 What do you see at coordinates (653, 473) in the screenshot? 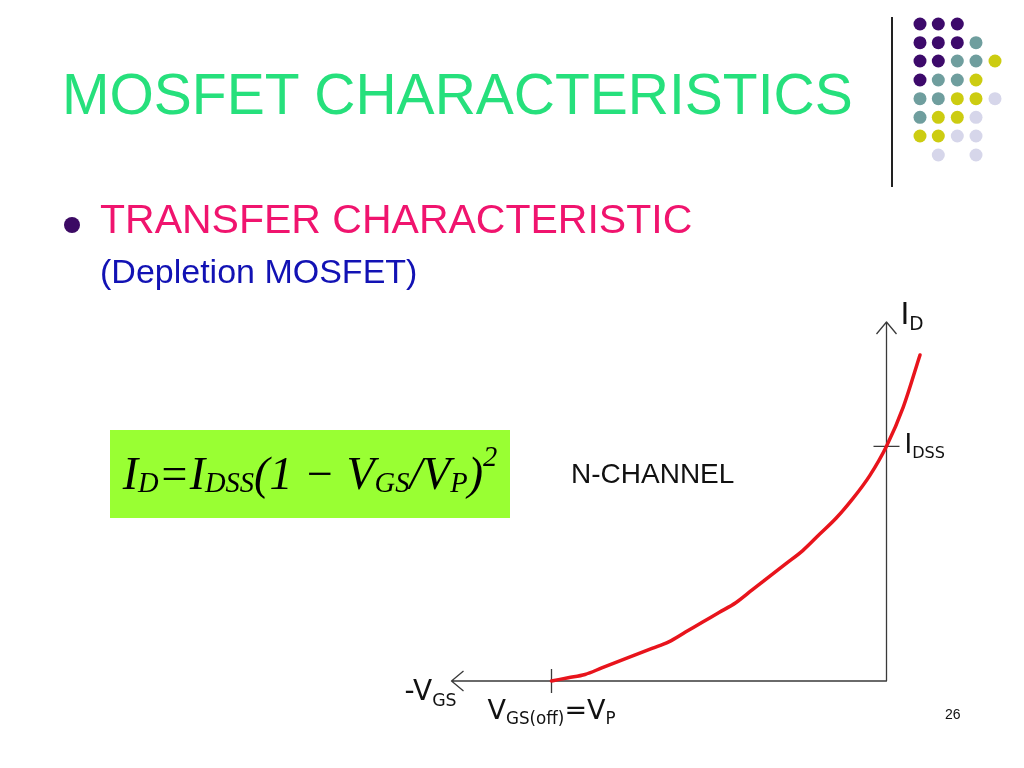
I see `annotation: N-CHANNEL` at bounding box center [653, 473].